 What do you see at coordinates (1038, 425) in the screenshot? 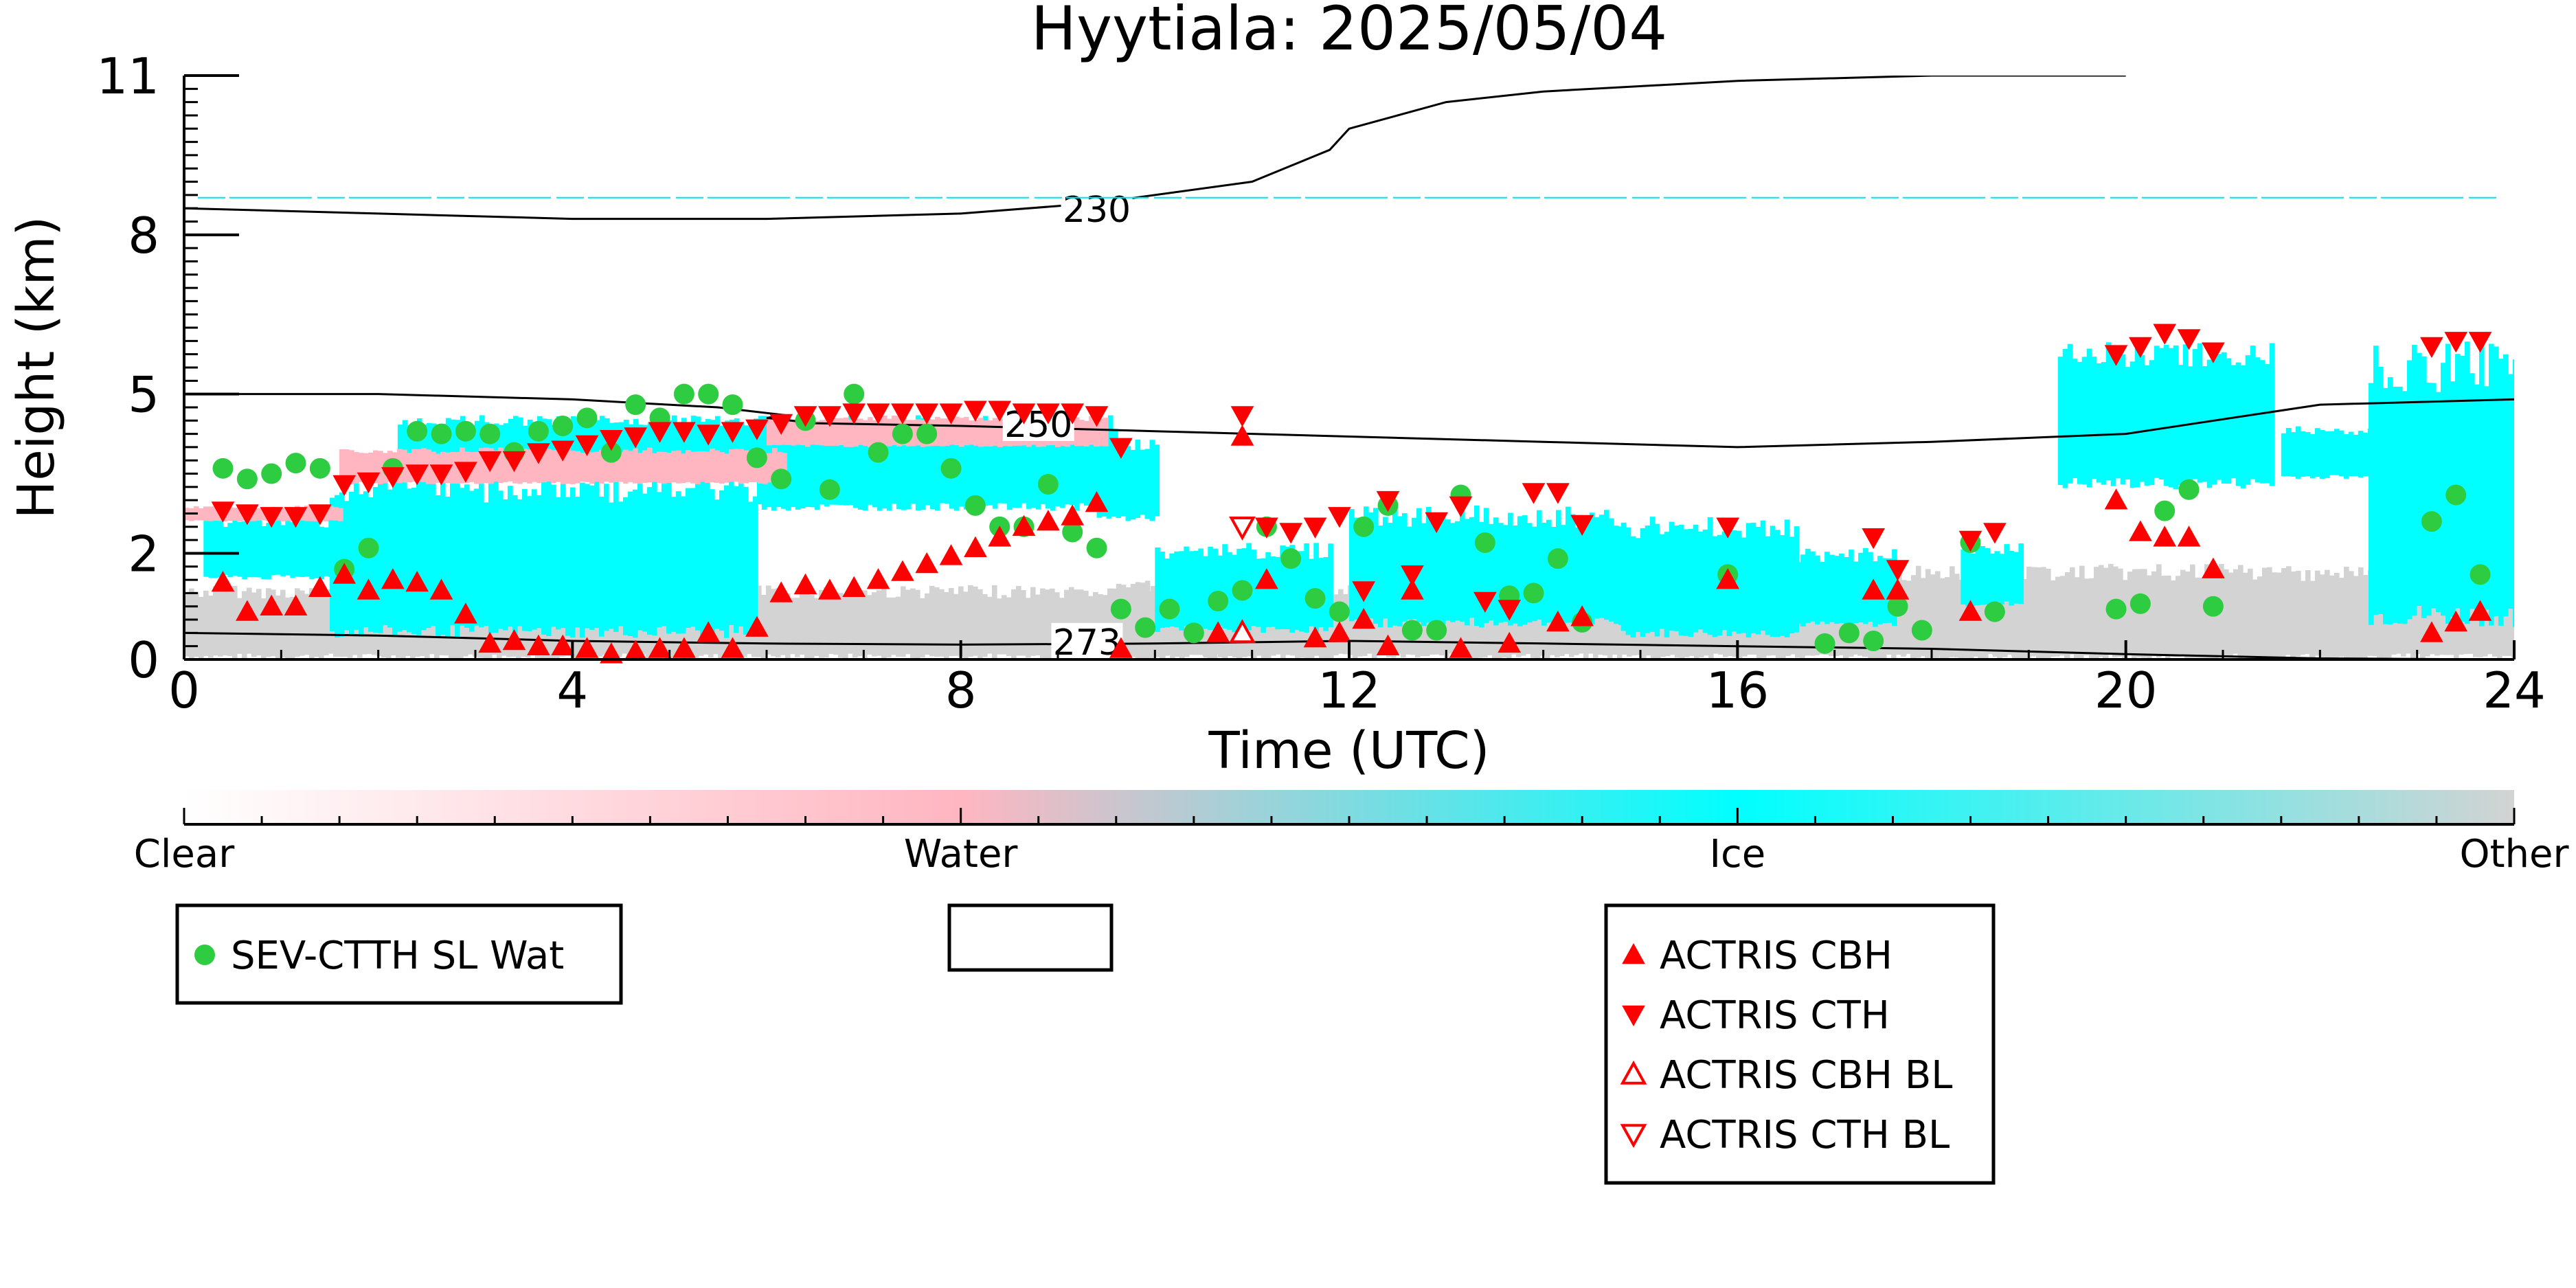
I see `contour-label-250: 250` at bounding box center [1038, 425].